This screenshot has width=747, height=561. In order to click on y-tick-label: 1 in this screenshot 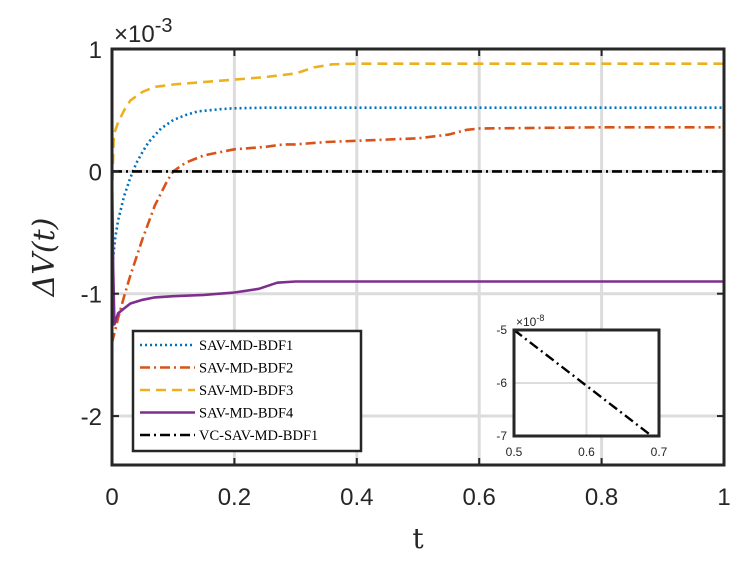, I will do `click(95, 50)`.